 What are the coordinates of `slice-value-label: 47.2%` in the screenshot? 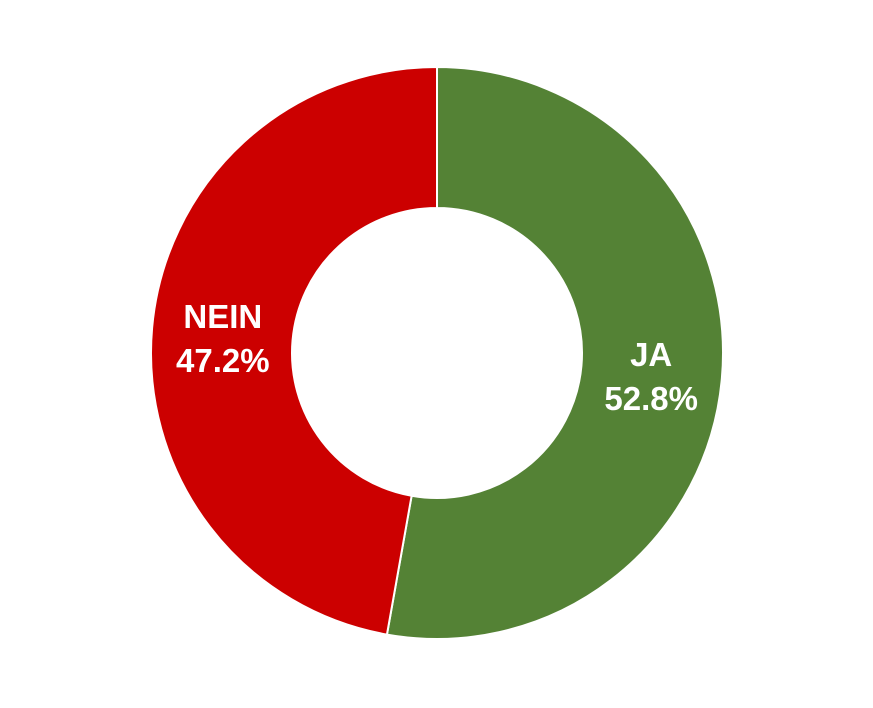 It's located at (223, 360).